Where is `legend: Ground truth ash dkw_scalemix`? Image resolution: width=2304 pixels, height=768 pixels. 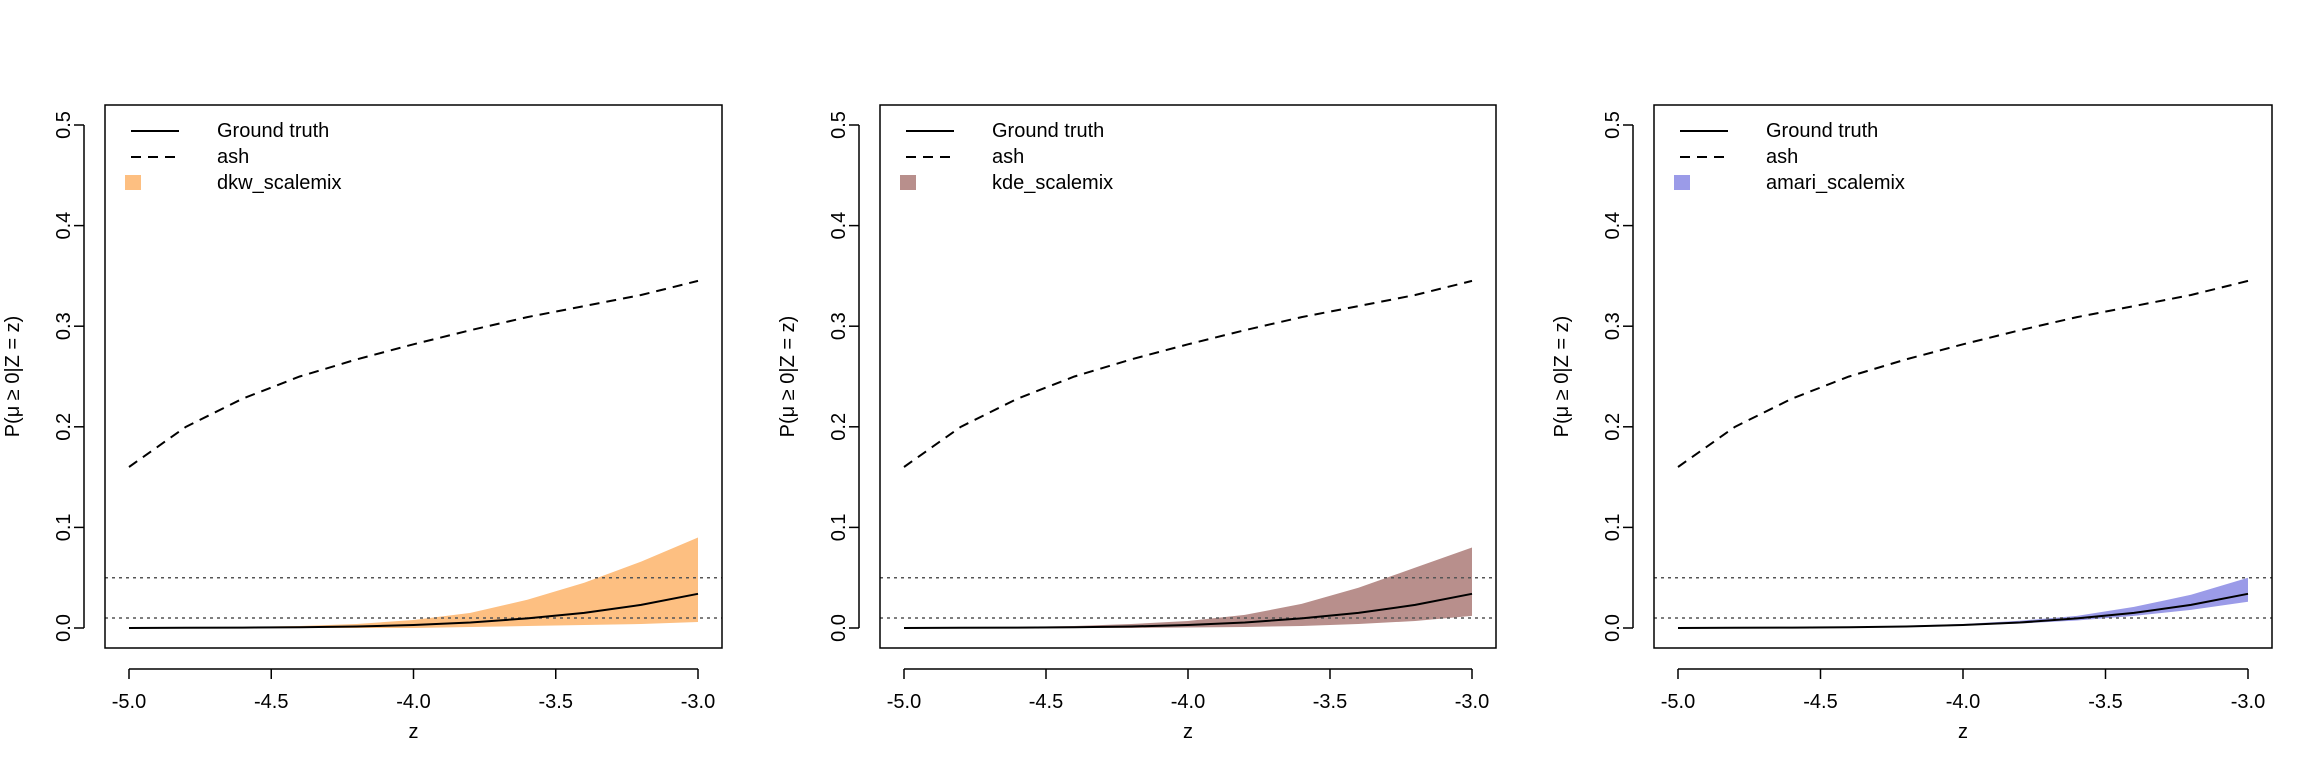 legend: Ground truth ash dkw_scalemix is located at coordinates (233, 157).